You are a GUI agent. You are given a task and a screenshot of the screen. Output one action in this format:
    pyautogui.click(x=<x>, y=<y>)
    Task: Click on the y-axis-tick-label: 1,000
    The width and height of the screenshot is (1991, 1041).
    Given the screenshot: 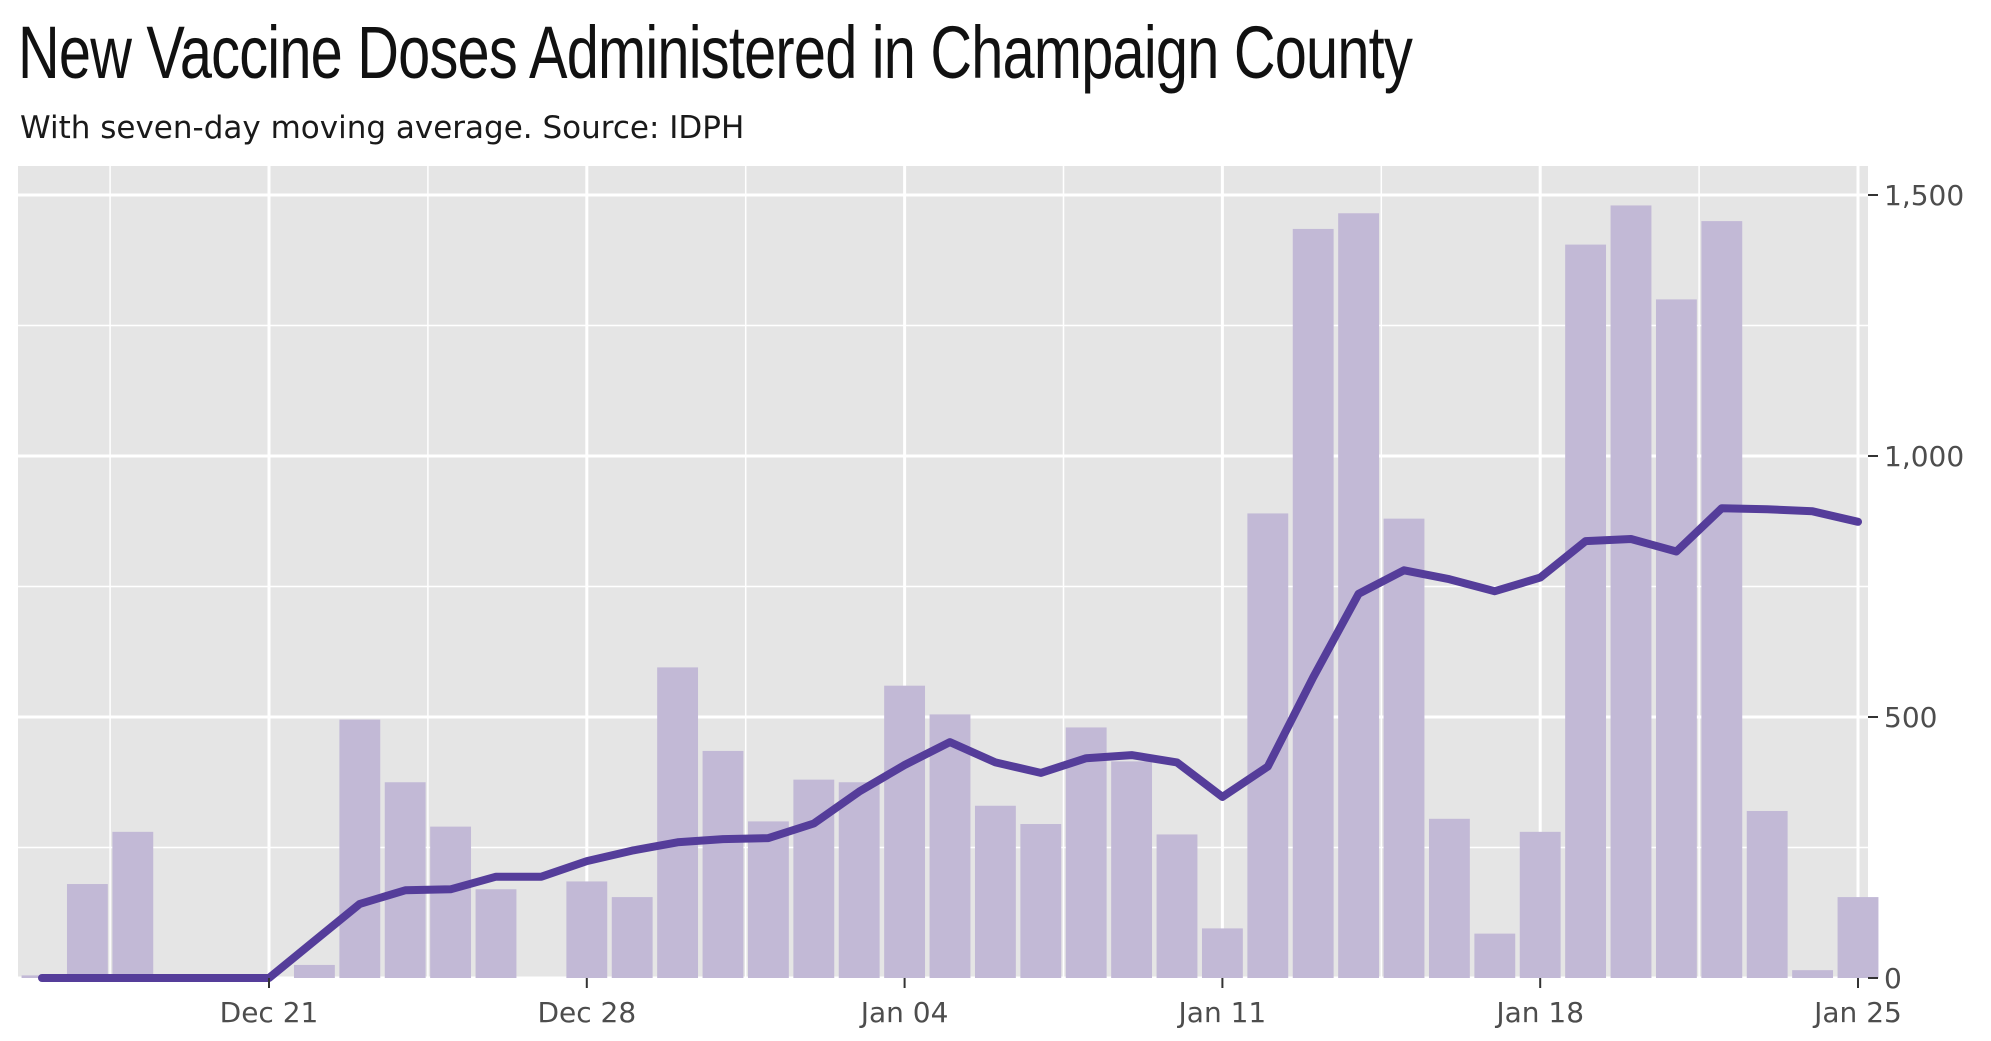 What is the action you would take?
    pyautogui.click(x=1924, y=456)
    